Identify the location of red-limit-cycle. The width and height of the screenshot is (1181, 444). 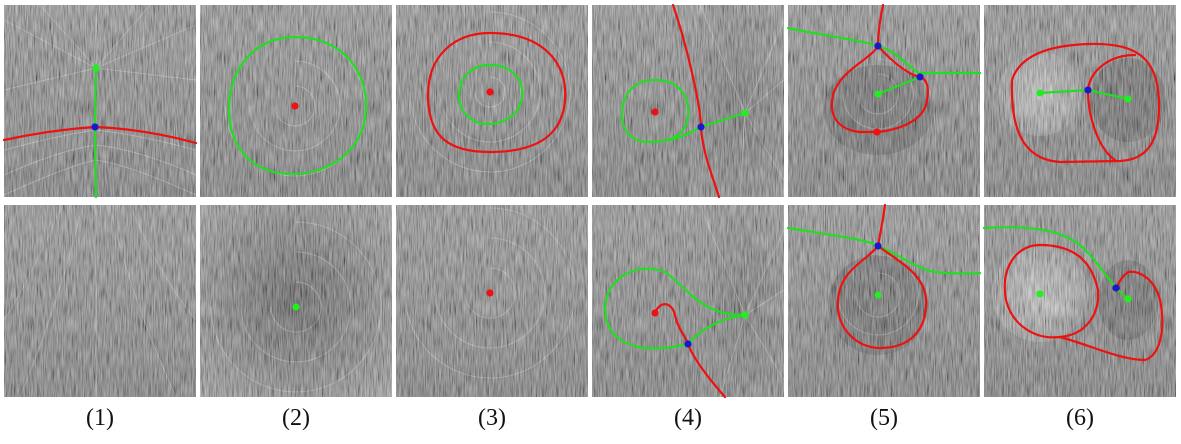
(496, 92).